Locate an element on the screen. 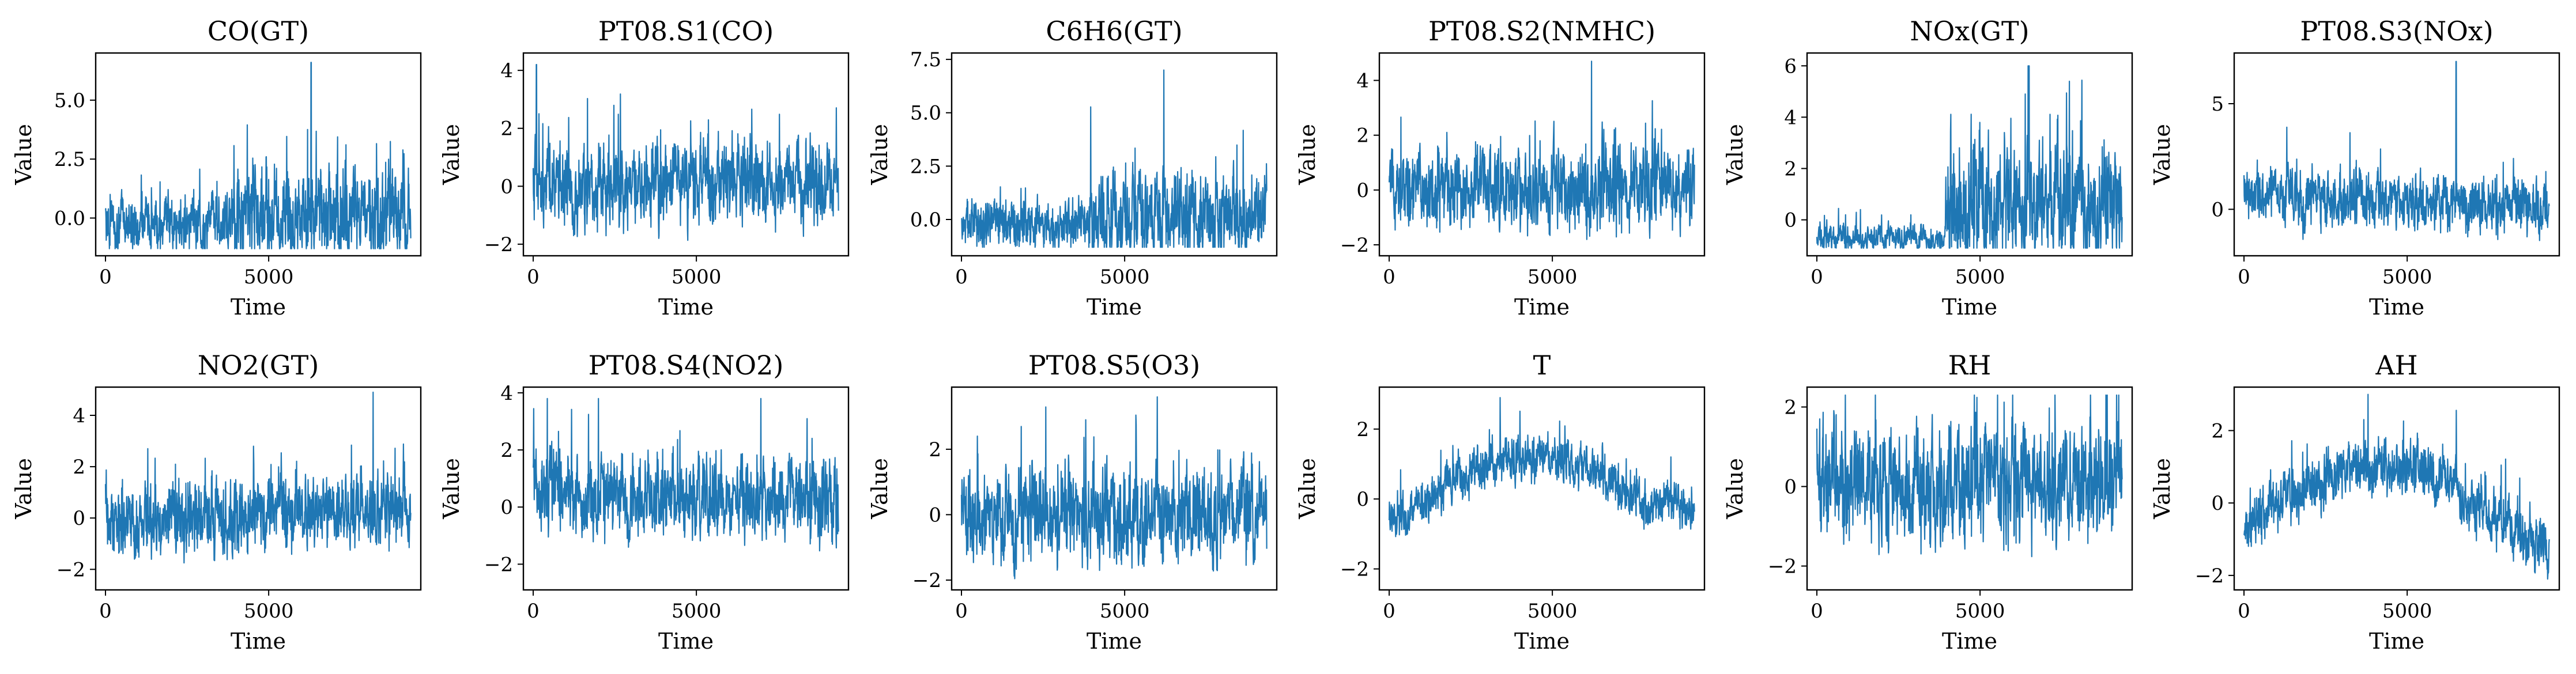 The image size is (2576, 674). subplot-title: RH is located at coordinates (1970, 365).